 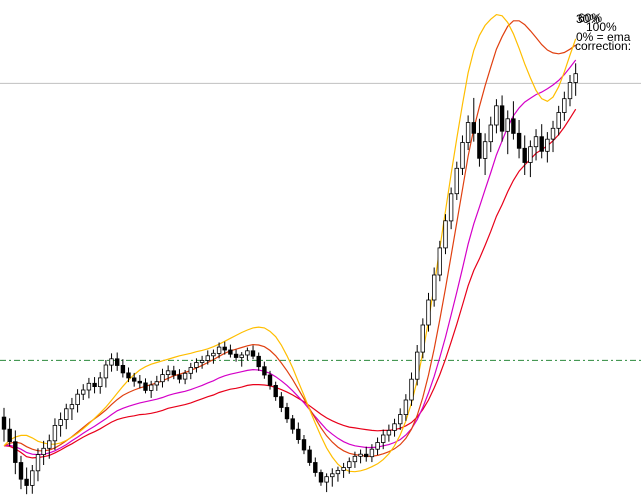 What do you see at coordinates (603, 37) in the screenshot?
I see `annotation-0-ema: 0% = ema` at bounding box center [603, 37].